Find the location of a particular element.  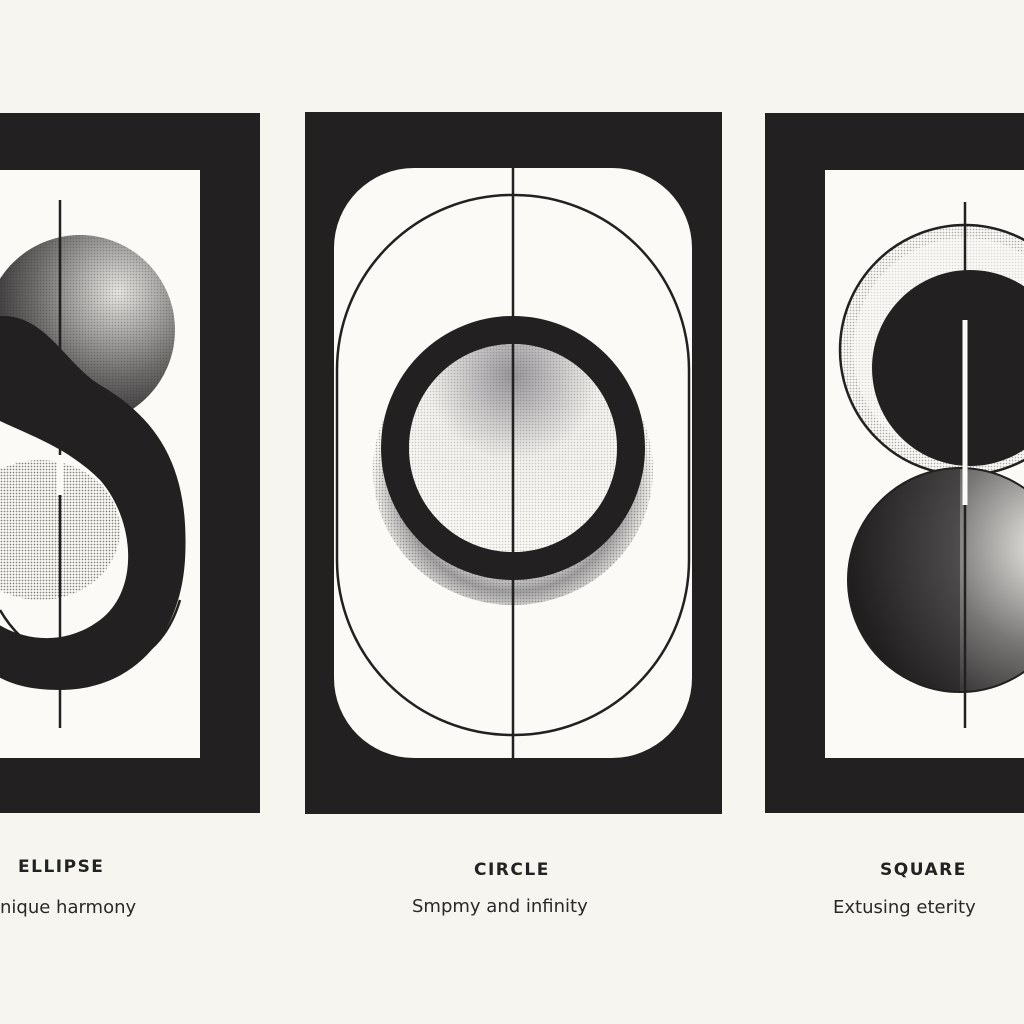

caption-subtitle-ellipse: nique harmony is located at coordinates (68, 907).